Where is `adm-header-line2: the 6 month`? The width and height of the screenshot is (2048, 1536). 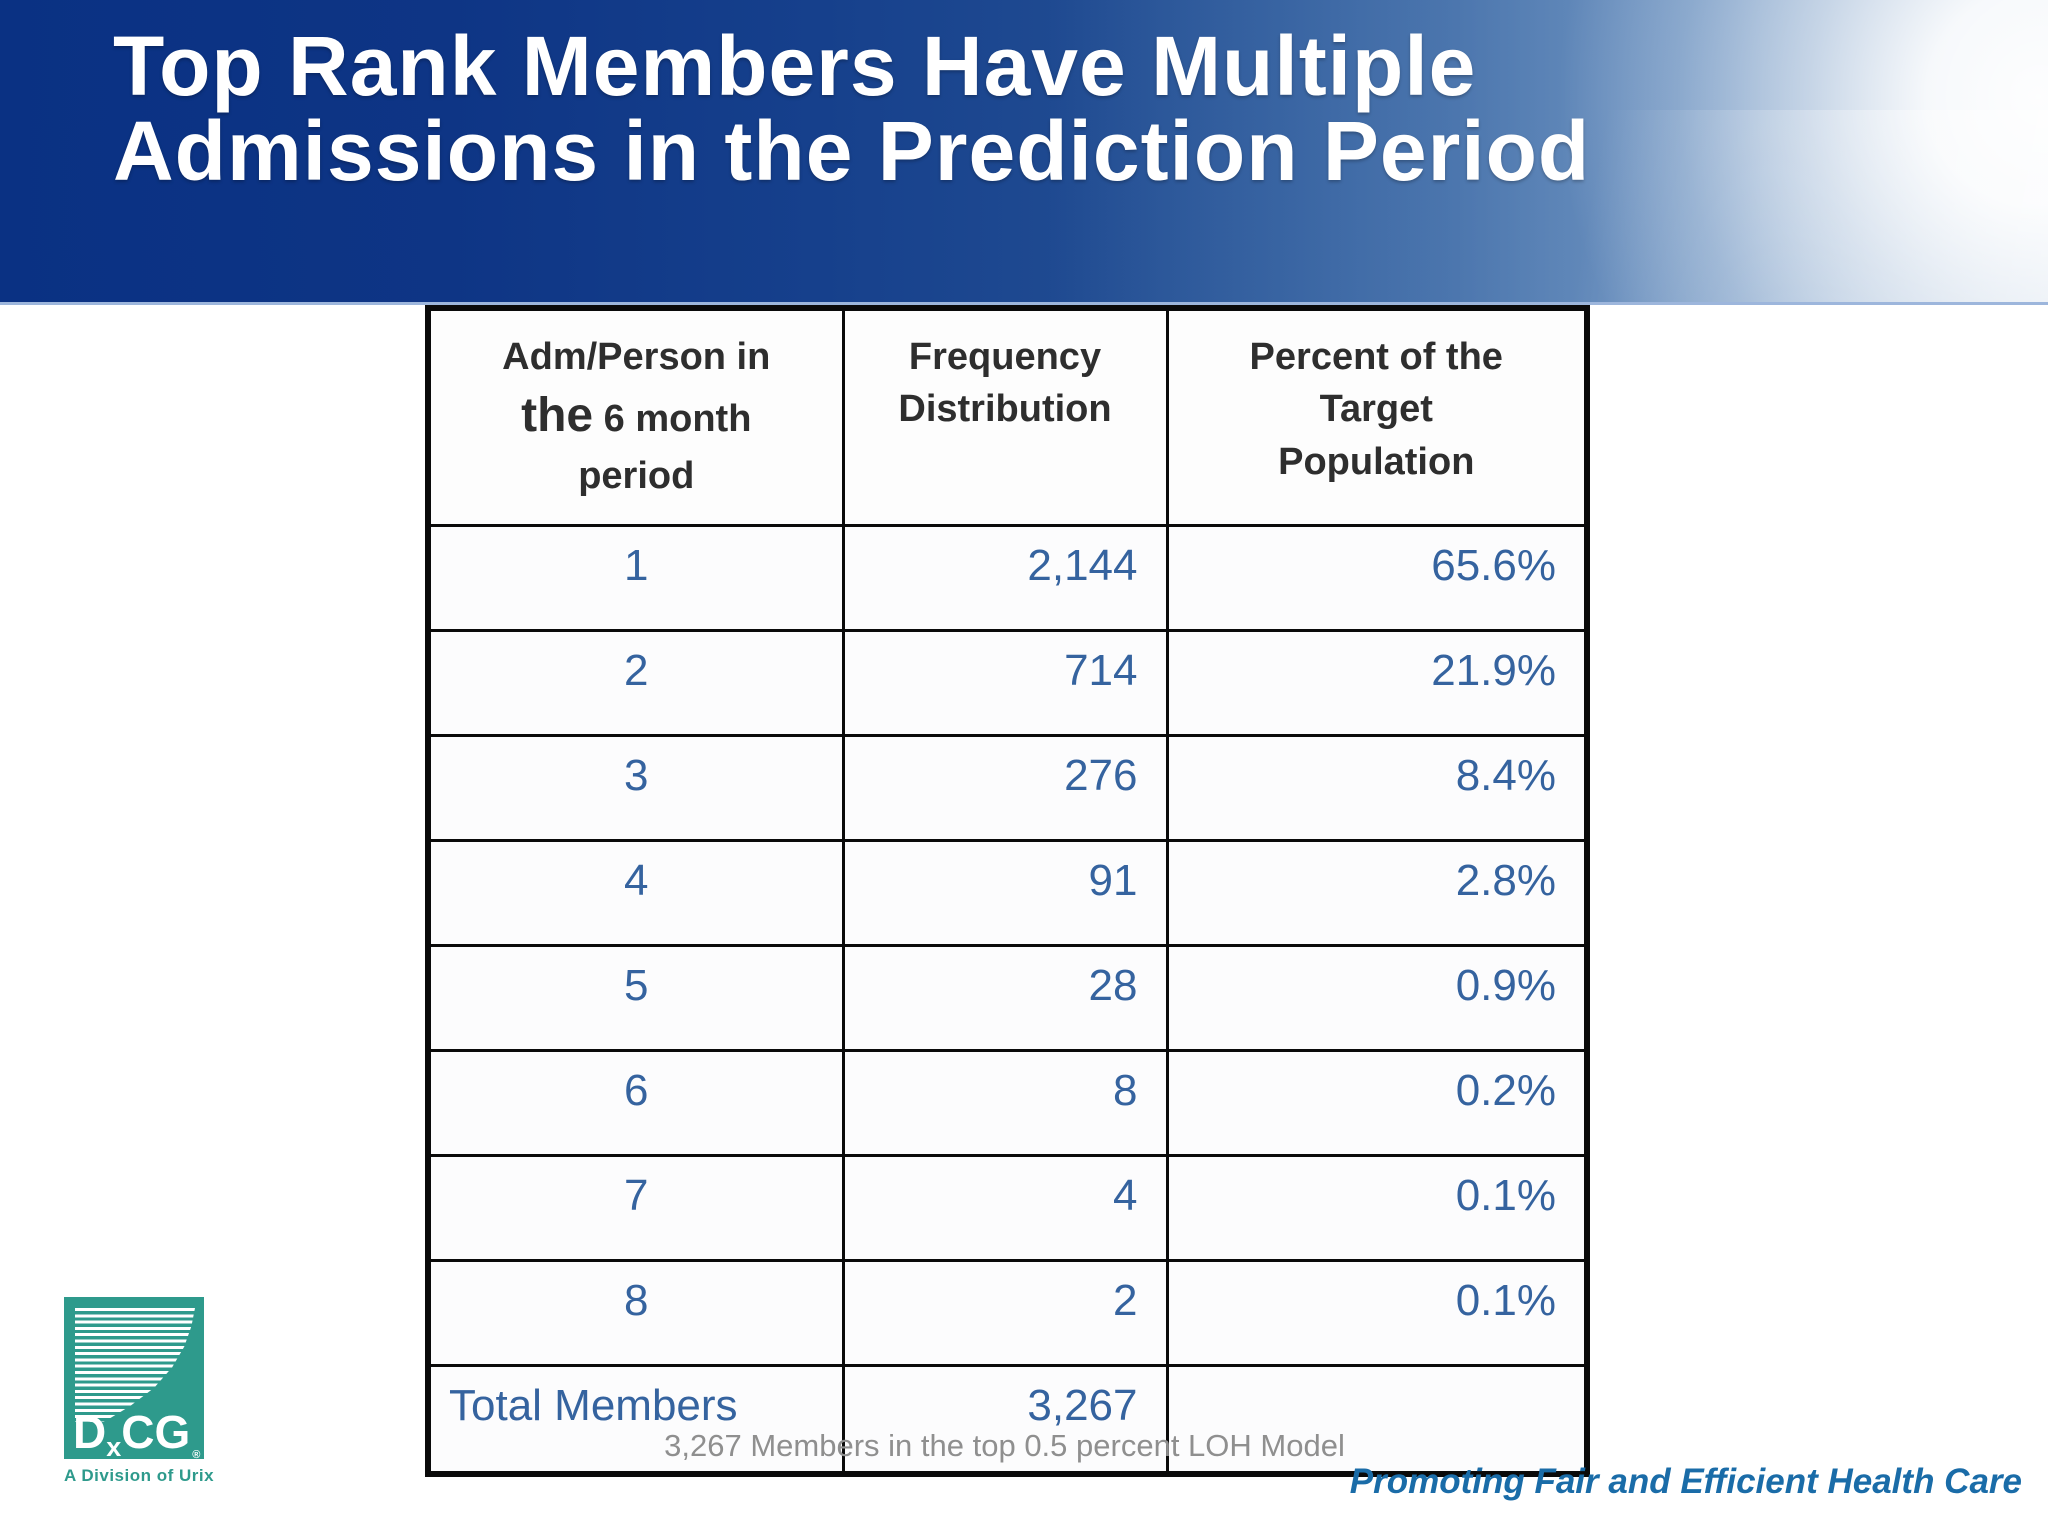
adm-header-line2: the 6 month is located at coordinates (636, 416).